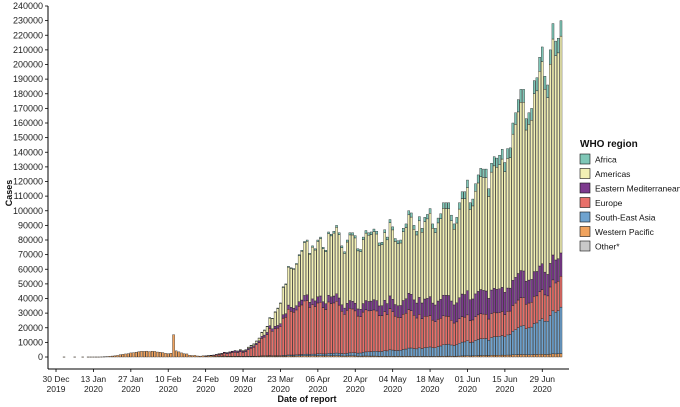  Describe the element at coordinates (585, 231) in the screenshot. I see `legend-swatch` at that location.